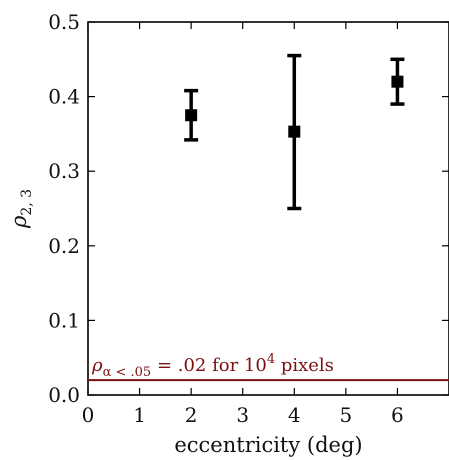  What do you see at coordinates (19, 222) in the screenshot?
I see `y-axis-label-base: ρ` at bounding box center [19, 222].